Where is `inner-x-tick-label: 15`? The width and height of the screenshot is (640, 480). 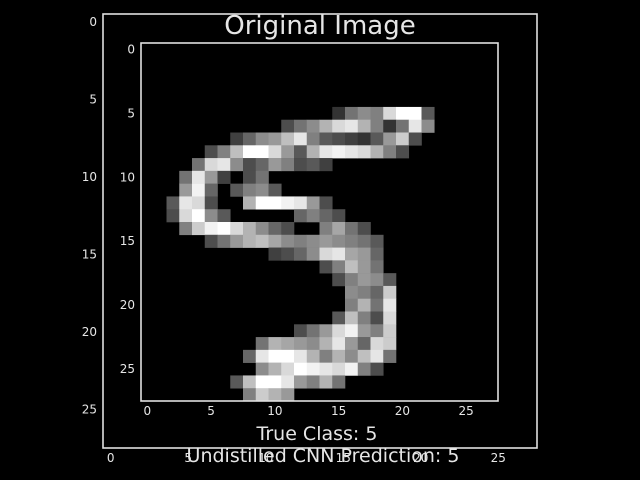 inner-x-tick-label: 15 is located at coordinates (338, 411).